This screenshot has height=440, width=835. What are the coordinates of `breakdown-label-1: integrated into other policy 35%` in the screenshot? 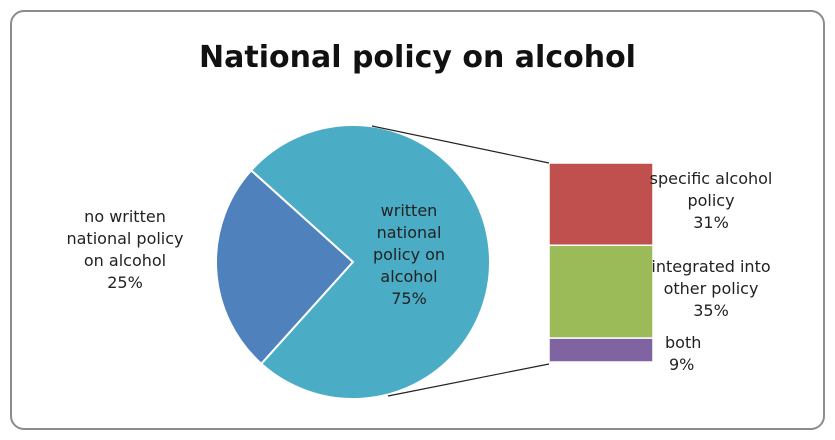 It's located at (710, 288).